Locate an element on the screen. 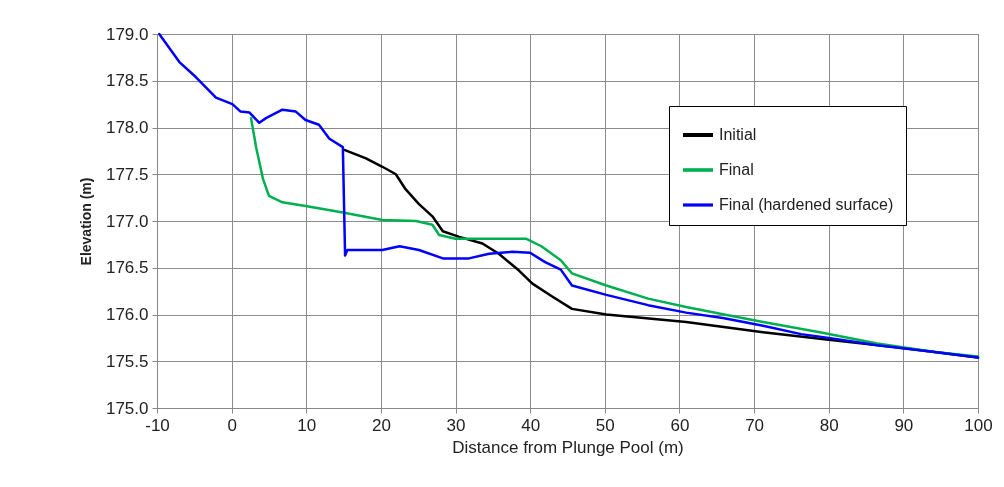  y-axis-title: Elevation (m) is located at coordinates (85, 221).